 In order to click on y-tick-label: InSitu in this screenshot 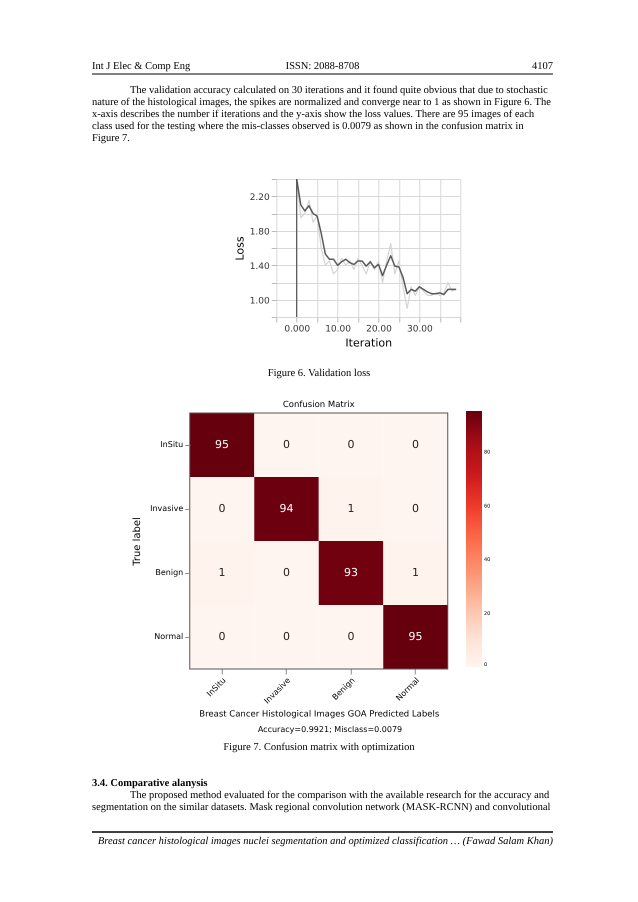, I will do `click(172, 444)`.